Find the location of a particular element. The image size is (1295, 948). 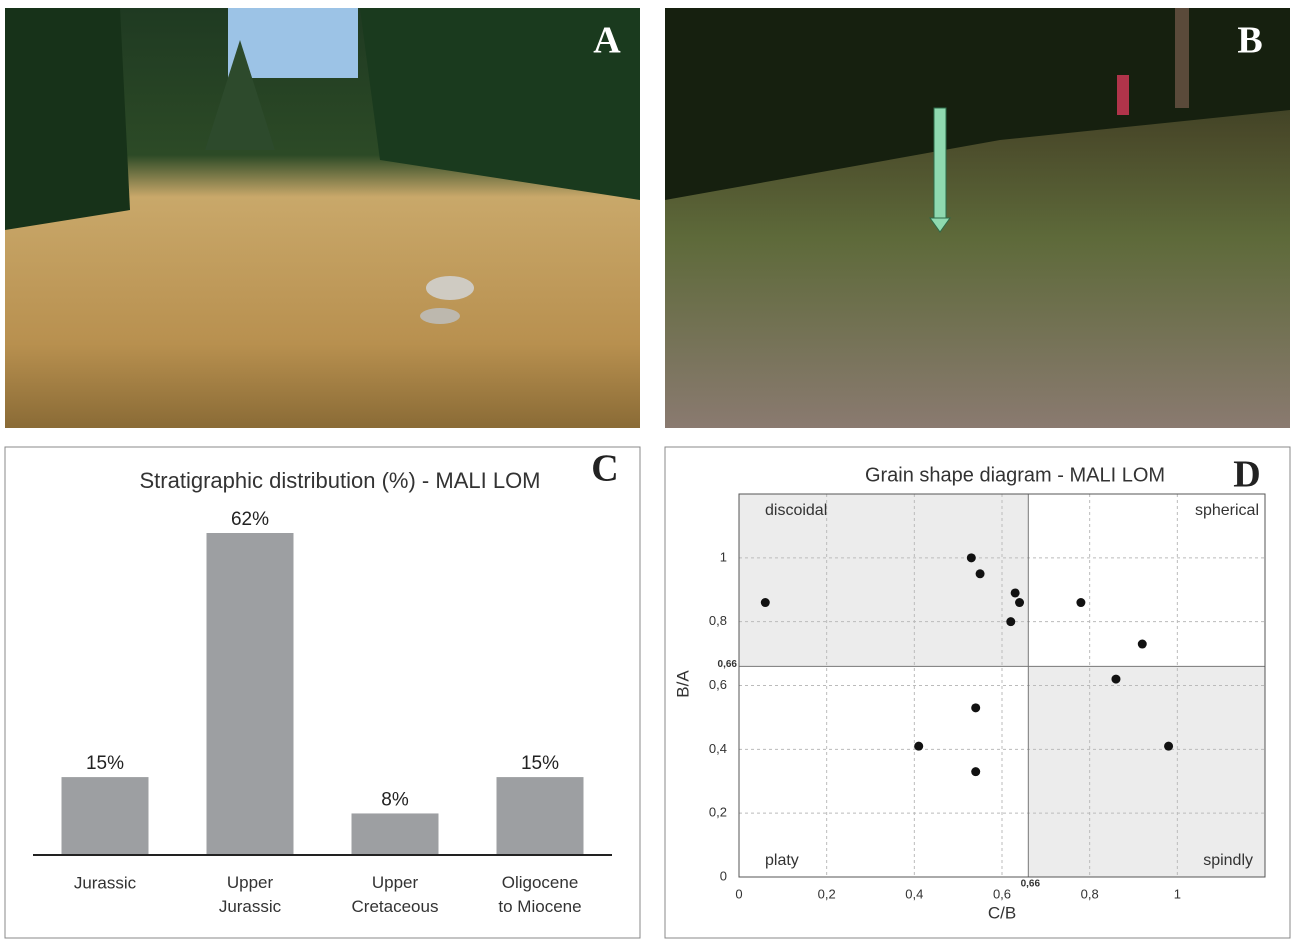

y-tick-label: 0 is located at coordinates (723, 875).